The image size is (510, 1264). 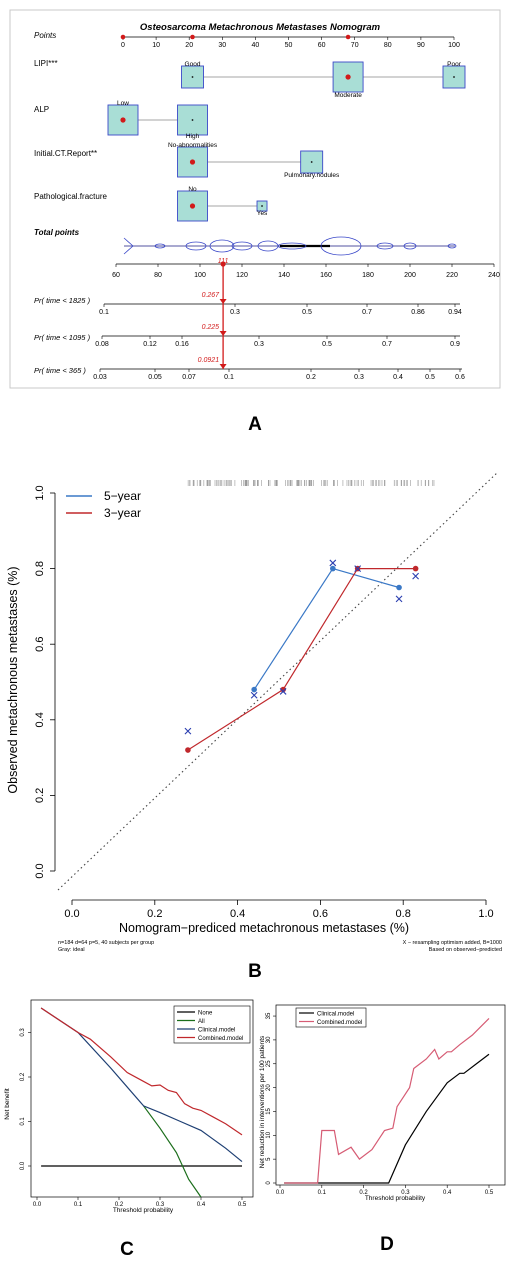 What do you see at coordinates (222, 45) in the screenshot?
I see `points-tick-label: 30` at bounding box center [222, 45].